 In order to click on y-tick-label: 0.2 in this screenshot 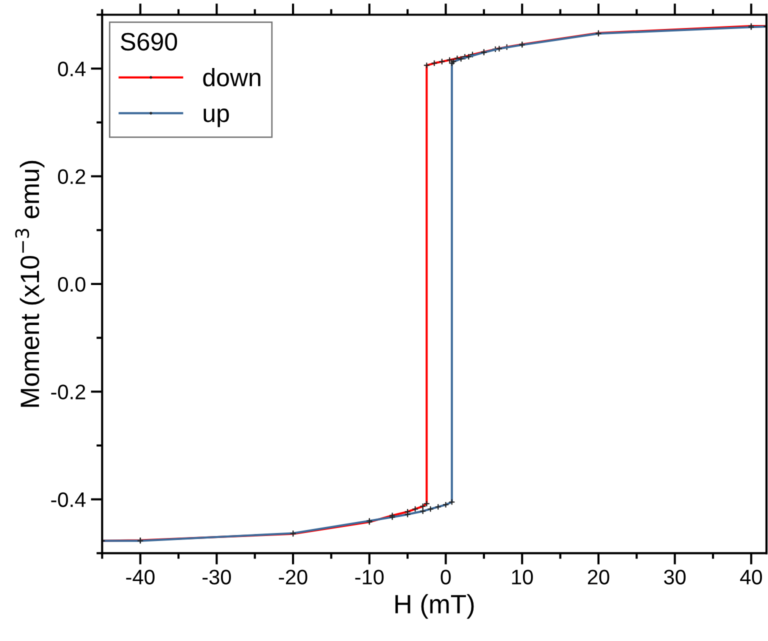, I will do `click(72, 176)`.